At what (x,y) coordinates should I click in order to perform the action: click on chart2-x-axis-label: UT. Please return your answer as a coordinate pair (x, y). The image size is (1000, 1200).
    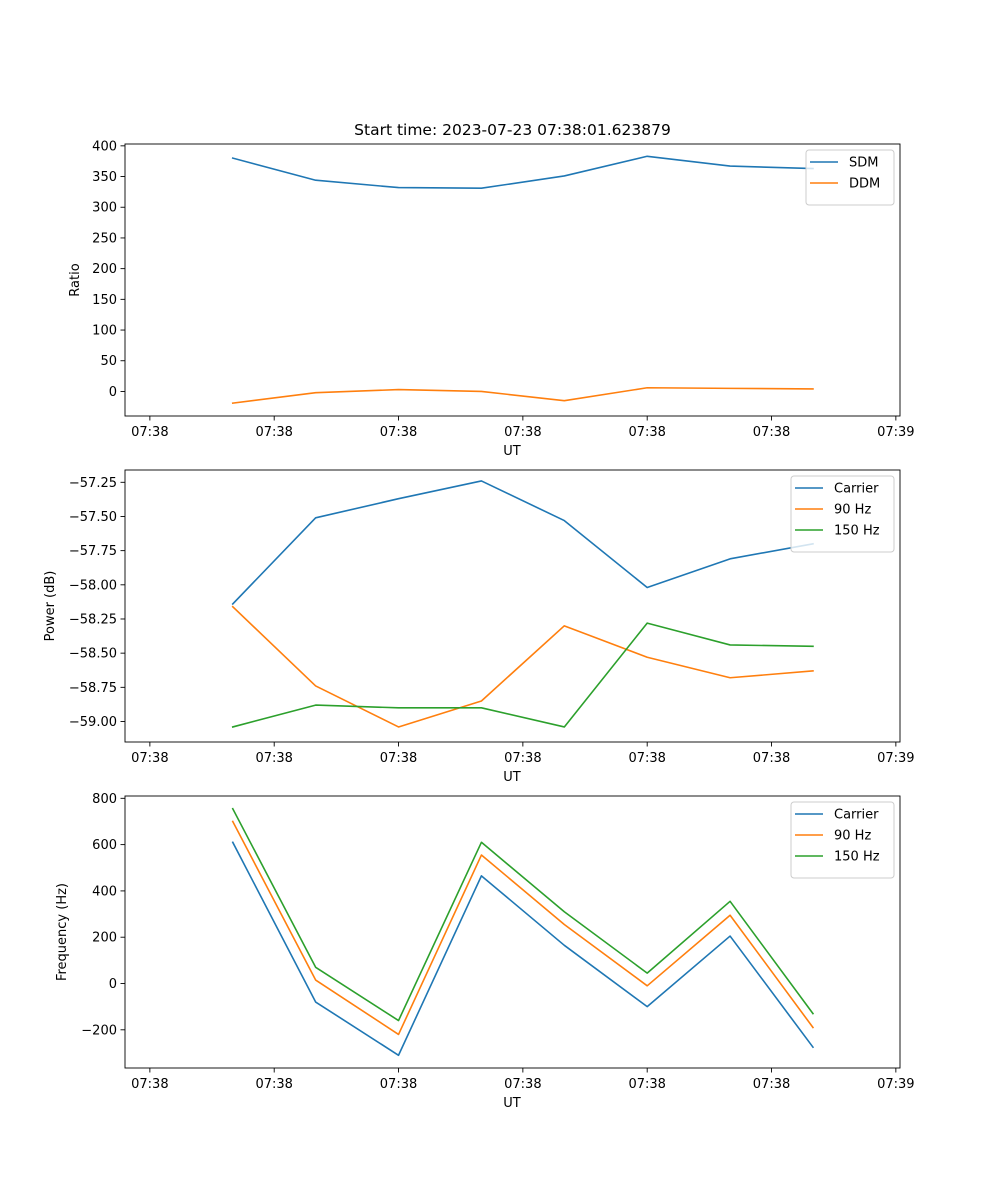
    Looking at the image, I should click on (512, 777).